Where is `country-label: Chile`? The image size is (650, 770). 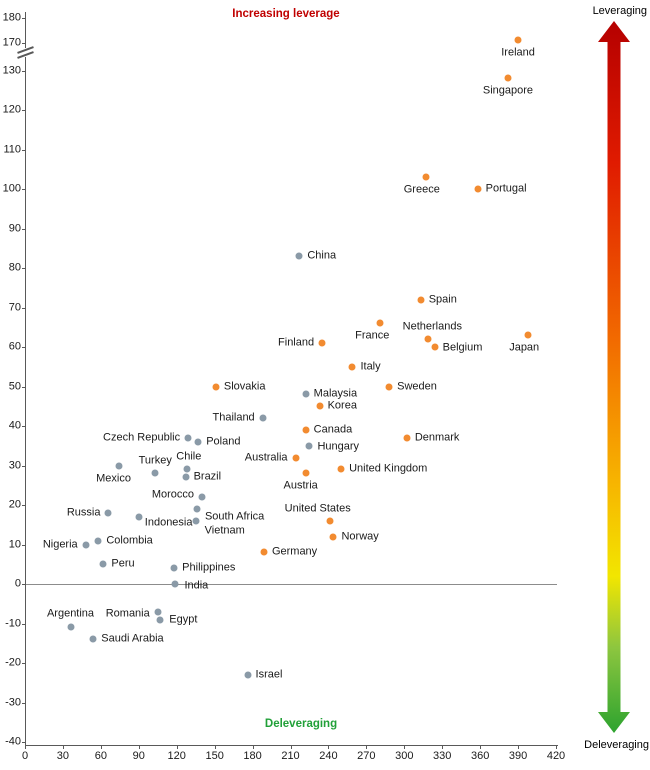 country-label: Chile is located at coordinates (189, 456).